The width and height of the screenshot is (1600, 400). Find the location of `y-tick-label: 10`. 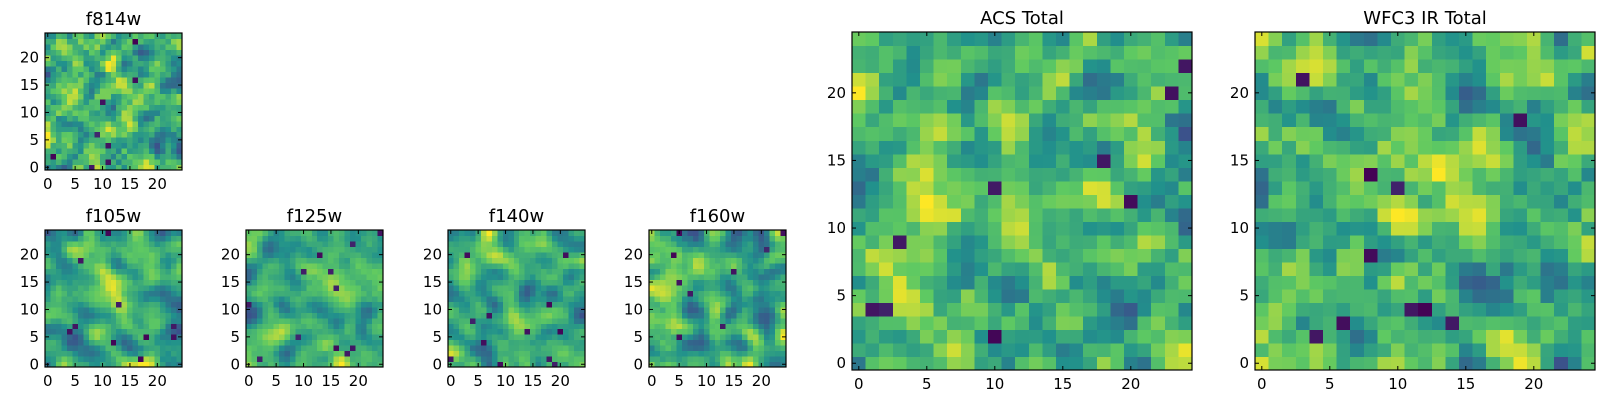

y-tick-label: 10 is located at coordinates (836, 228).